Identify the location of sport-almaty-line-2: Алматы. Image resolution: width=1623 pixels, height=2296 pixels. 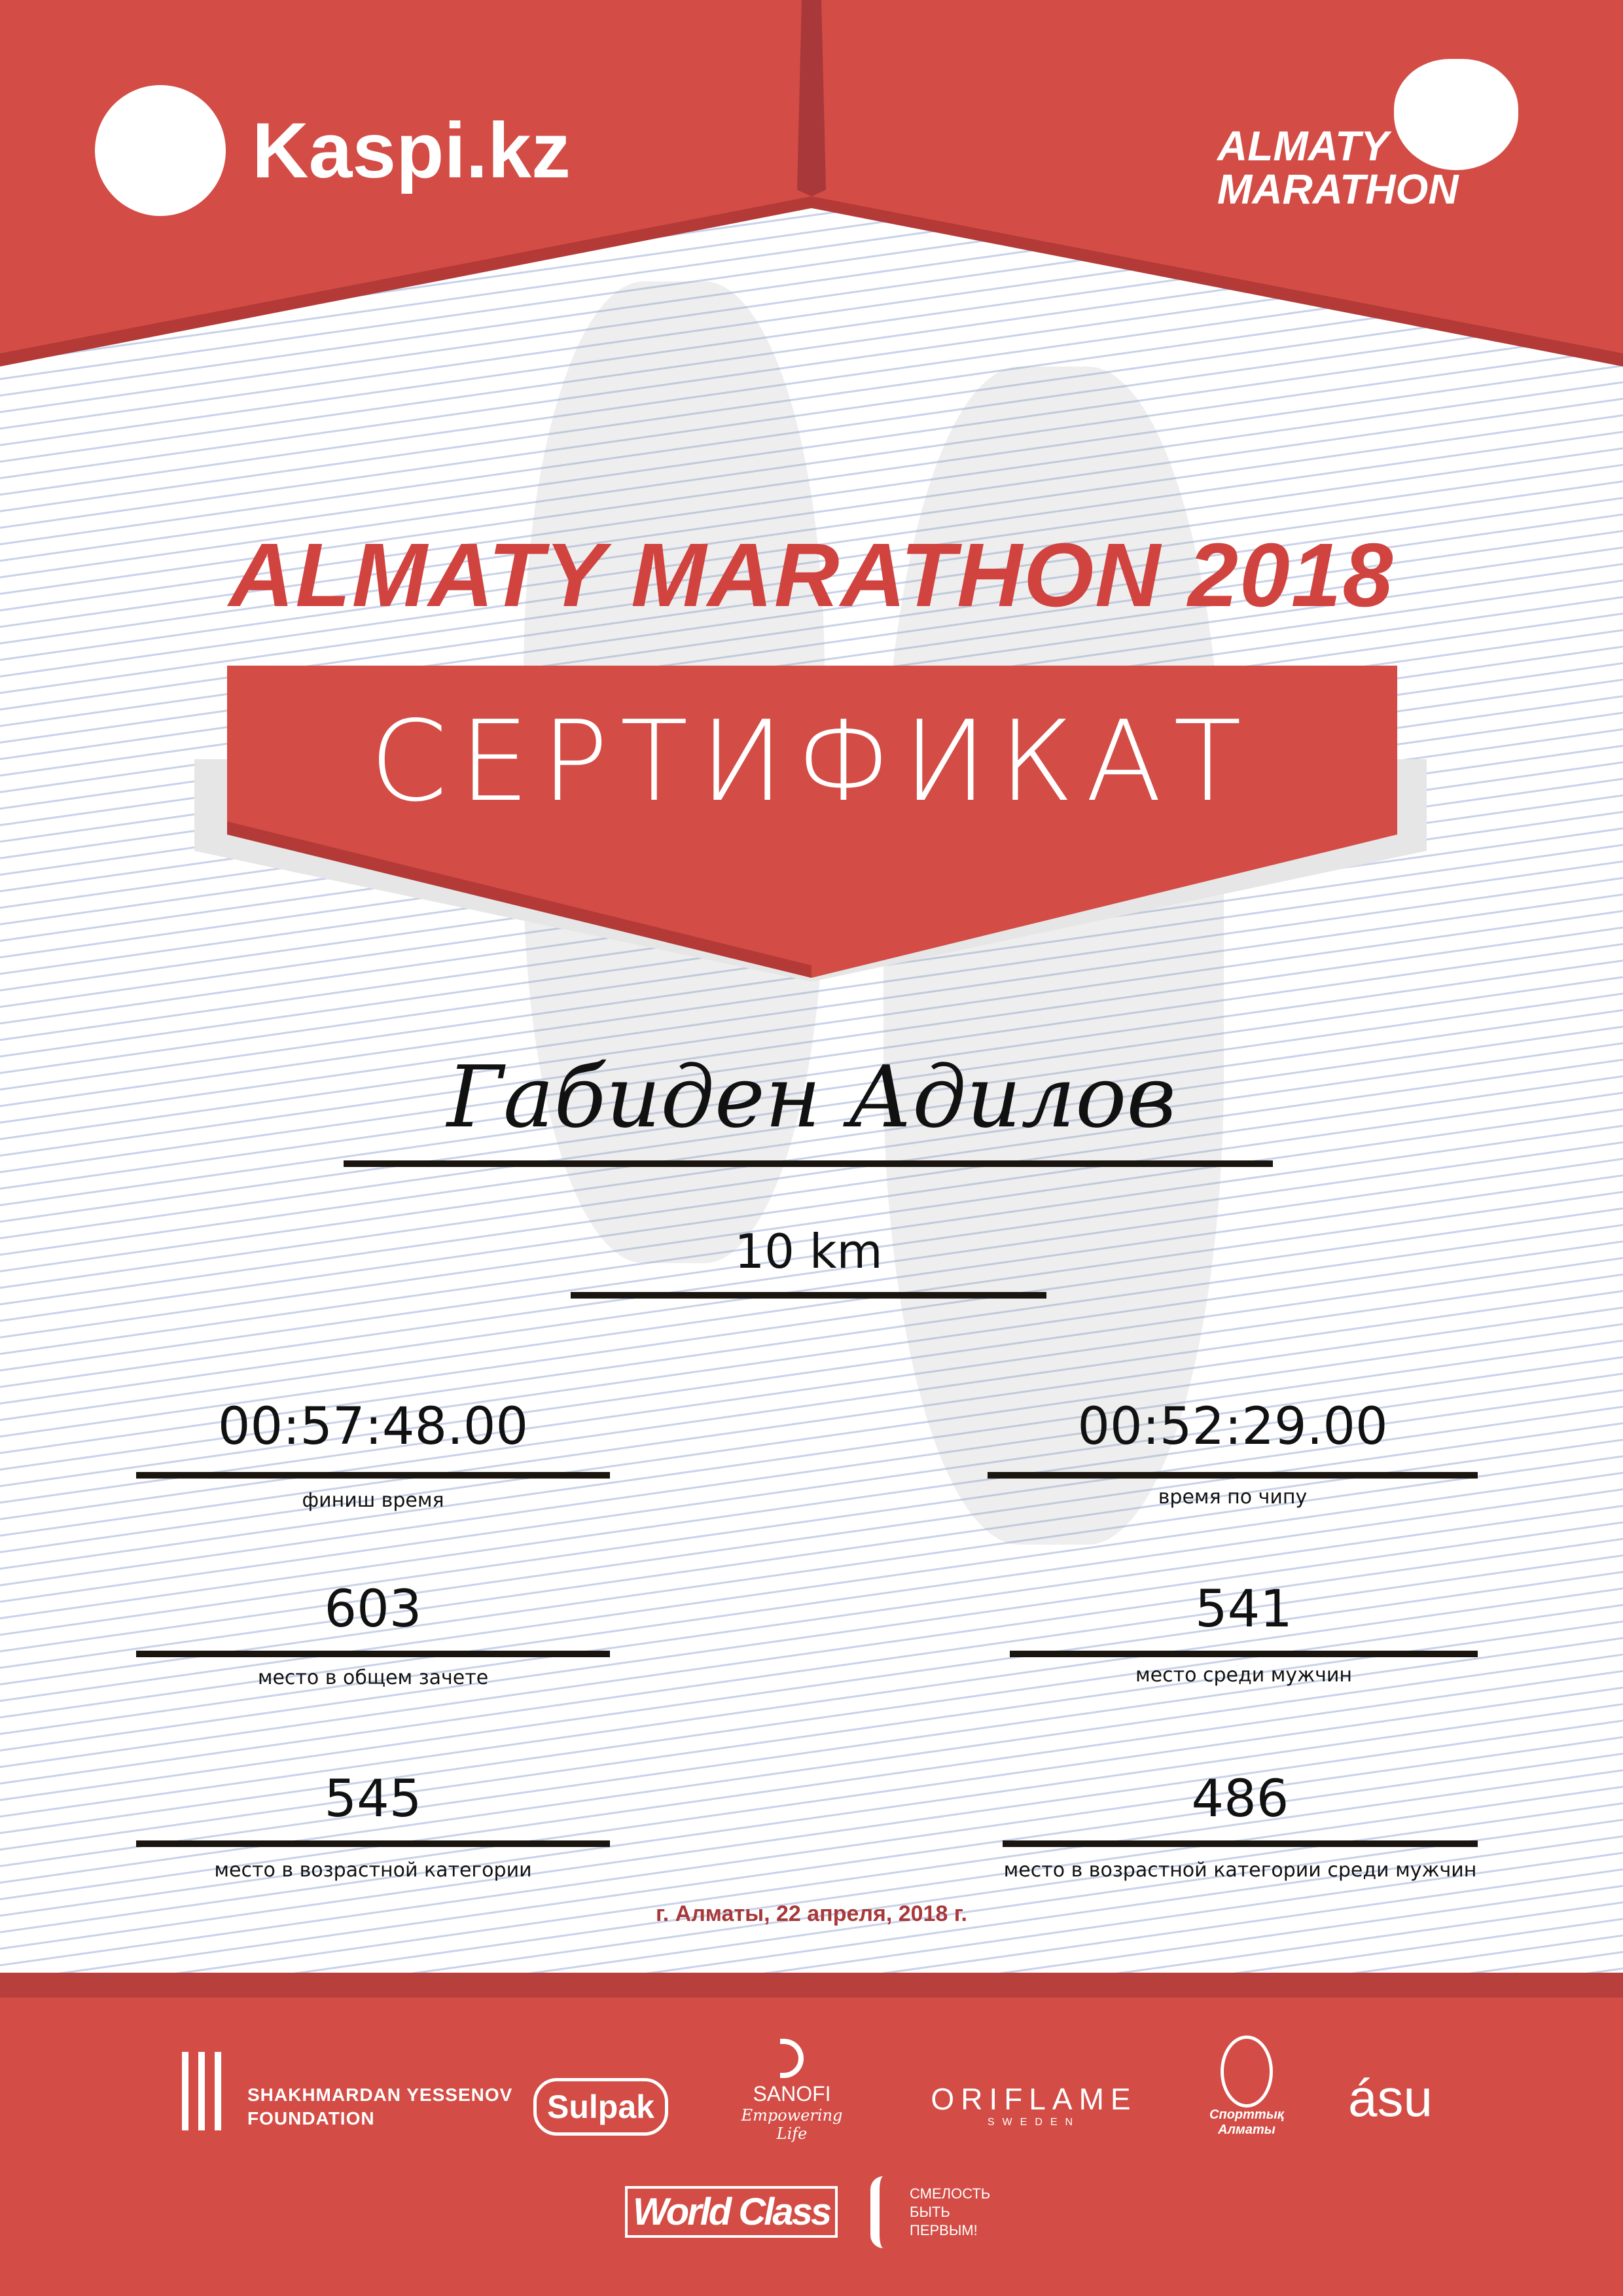
(1246, 2130).